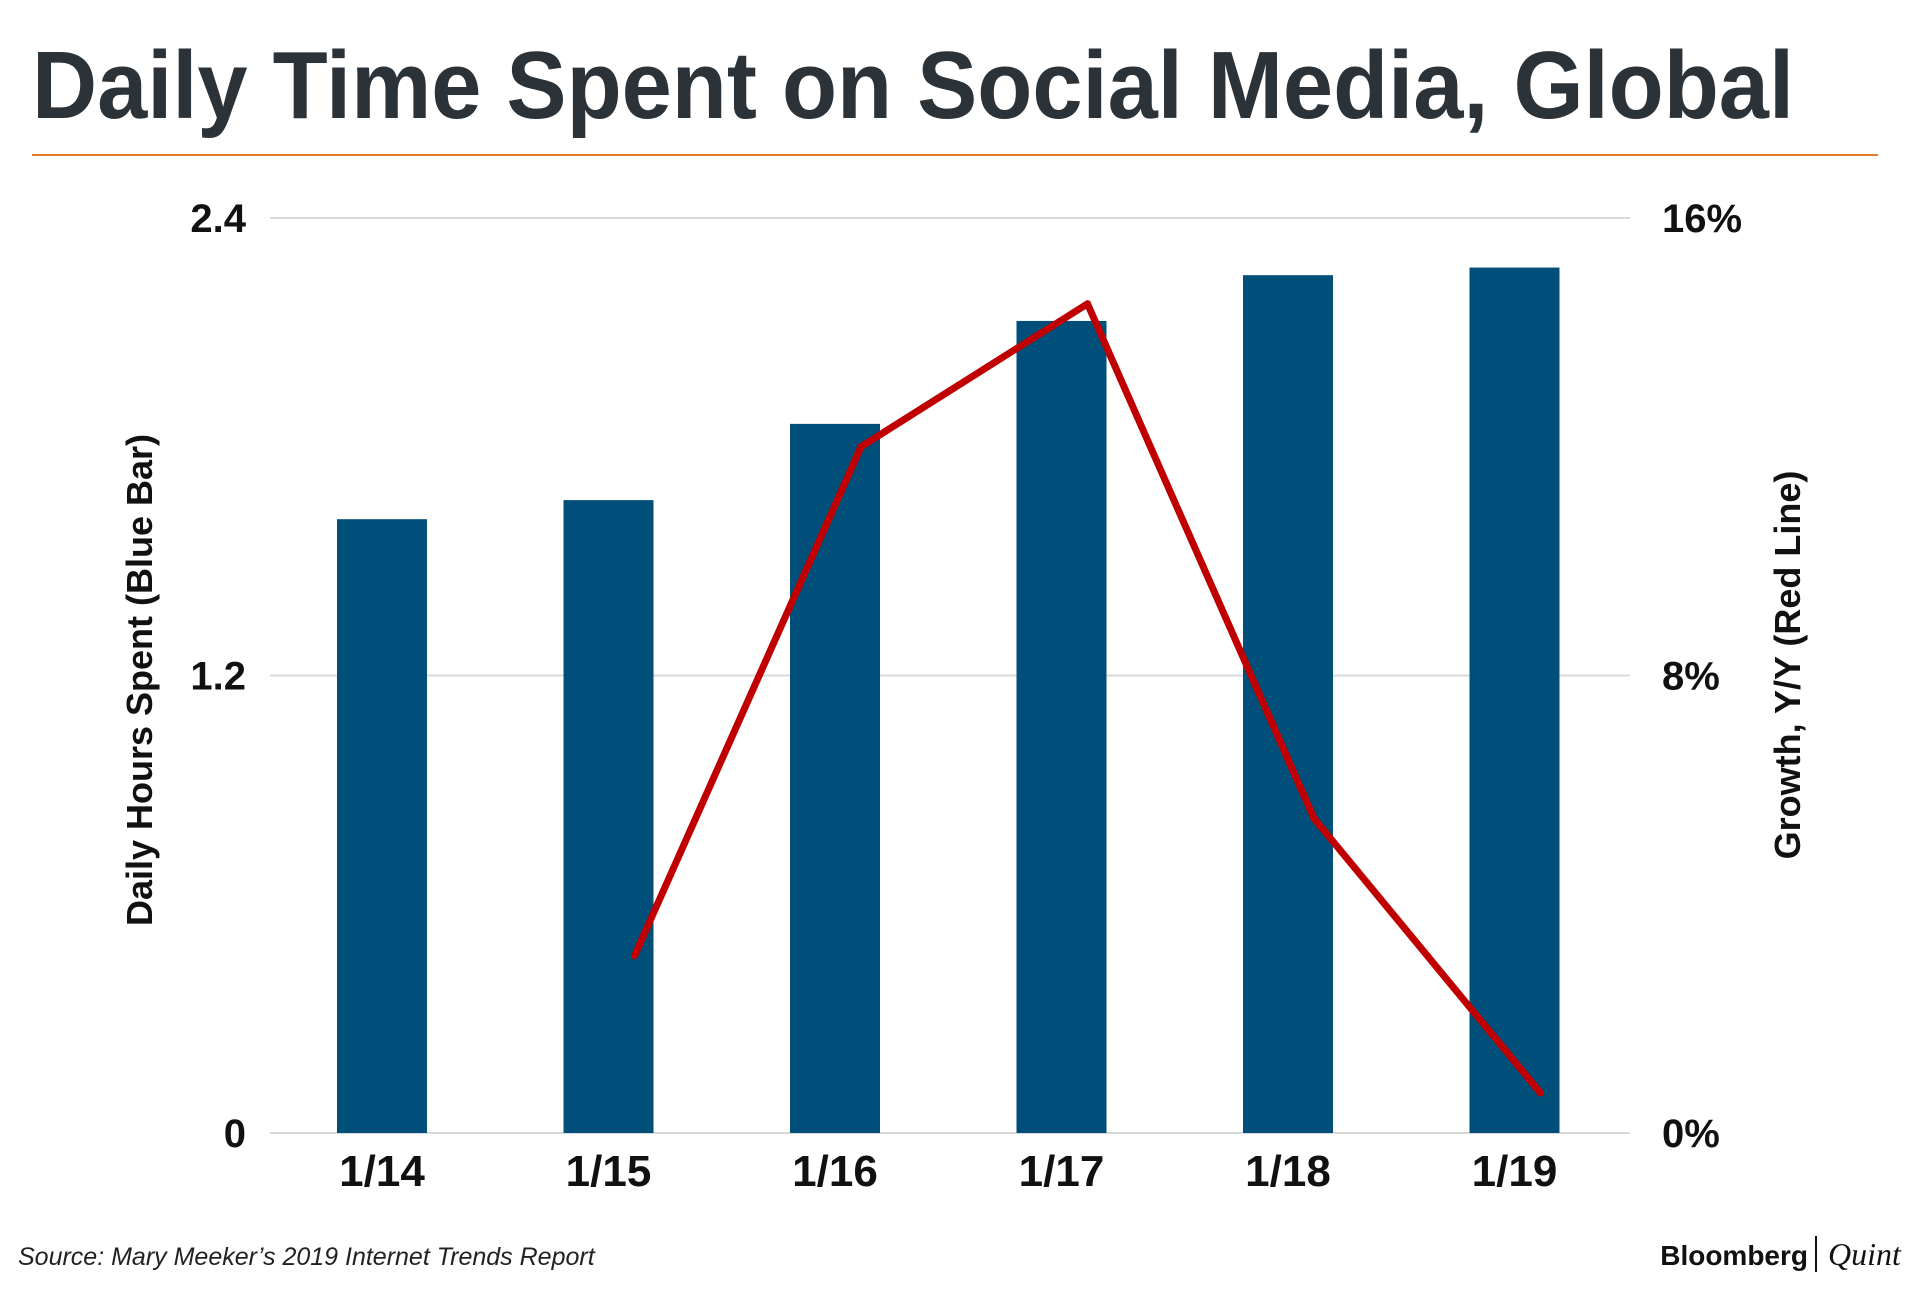  What do you see at coordinates (139, 680) in the screenshot?
I see `left-axis-title: Daily Hours Spent (Blue Bar)` at bounding box center [139, 680].